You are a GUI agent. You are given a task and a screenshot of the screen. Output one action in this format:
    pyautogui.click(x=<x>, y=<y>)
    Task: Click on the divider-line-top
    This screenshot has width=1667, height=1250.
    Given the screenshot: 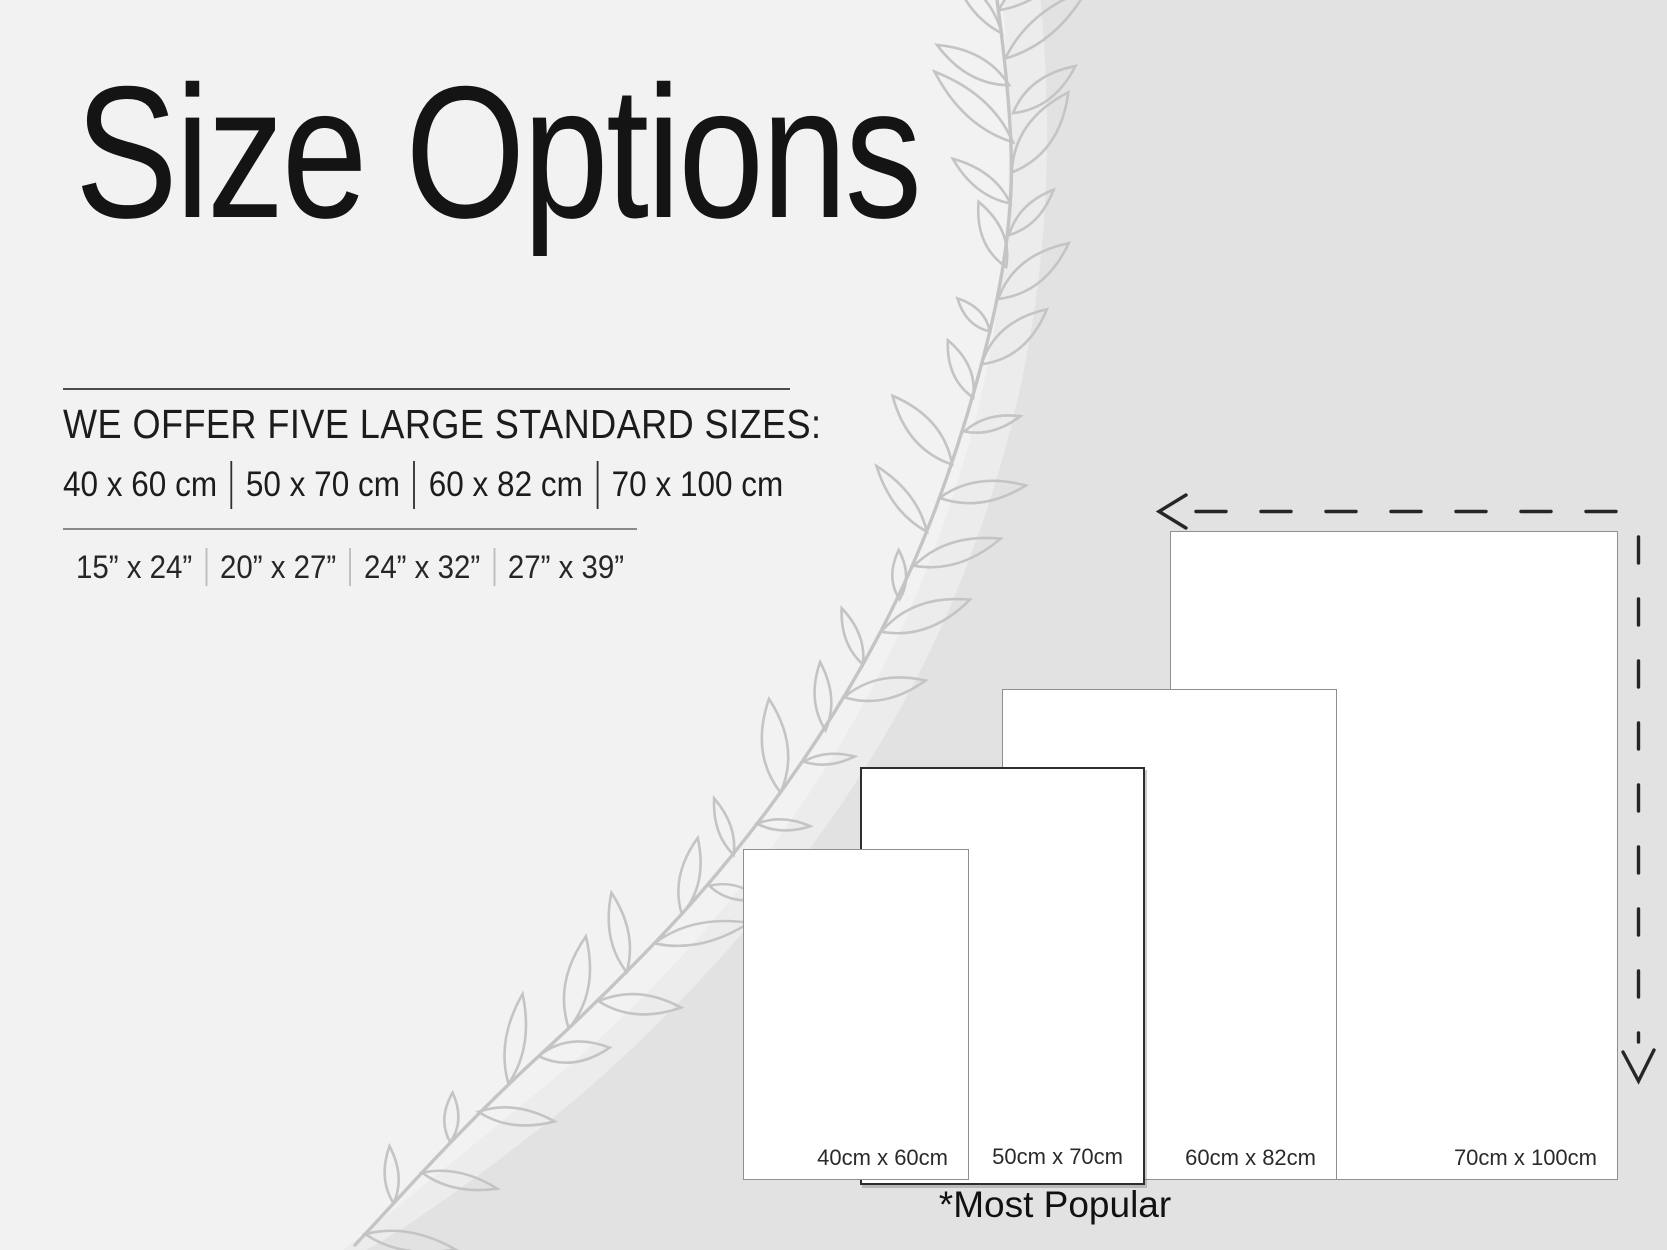 What is the action you would take?
    pyautogui.click(x=426, y=389)
    